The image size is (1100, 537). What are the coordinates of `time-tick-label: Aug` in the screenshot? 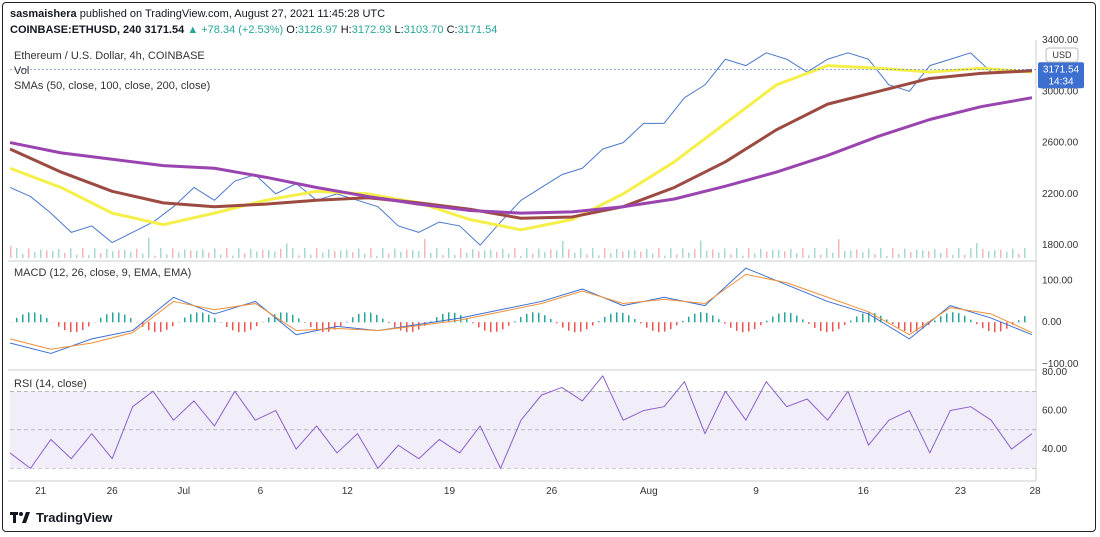 It's located at (649, 491).